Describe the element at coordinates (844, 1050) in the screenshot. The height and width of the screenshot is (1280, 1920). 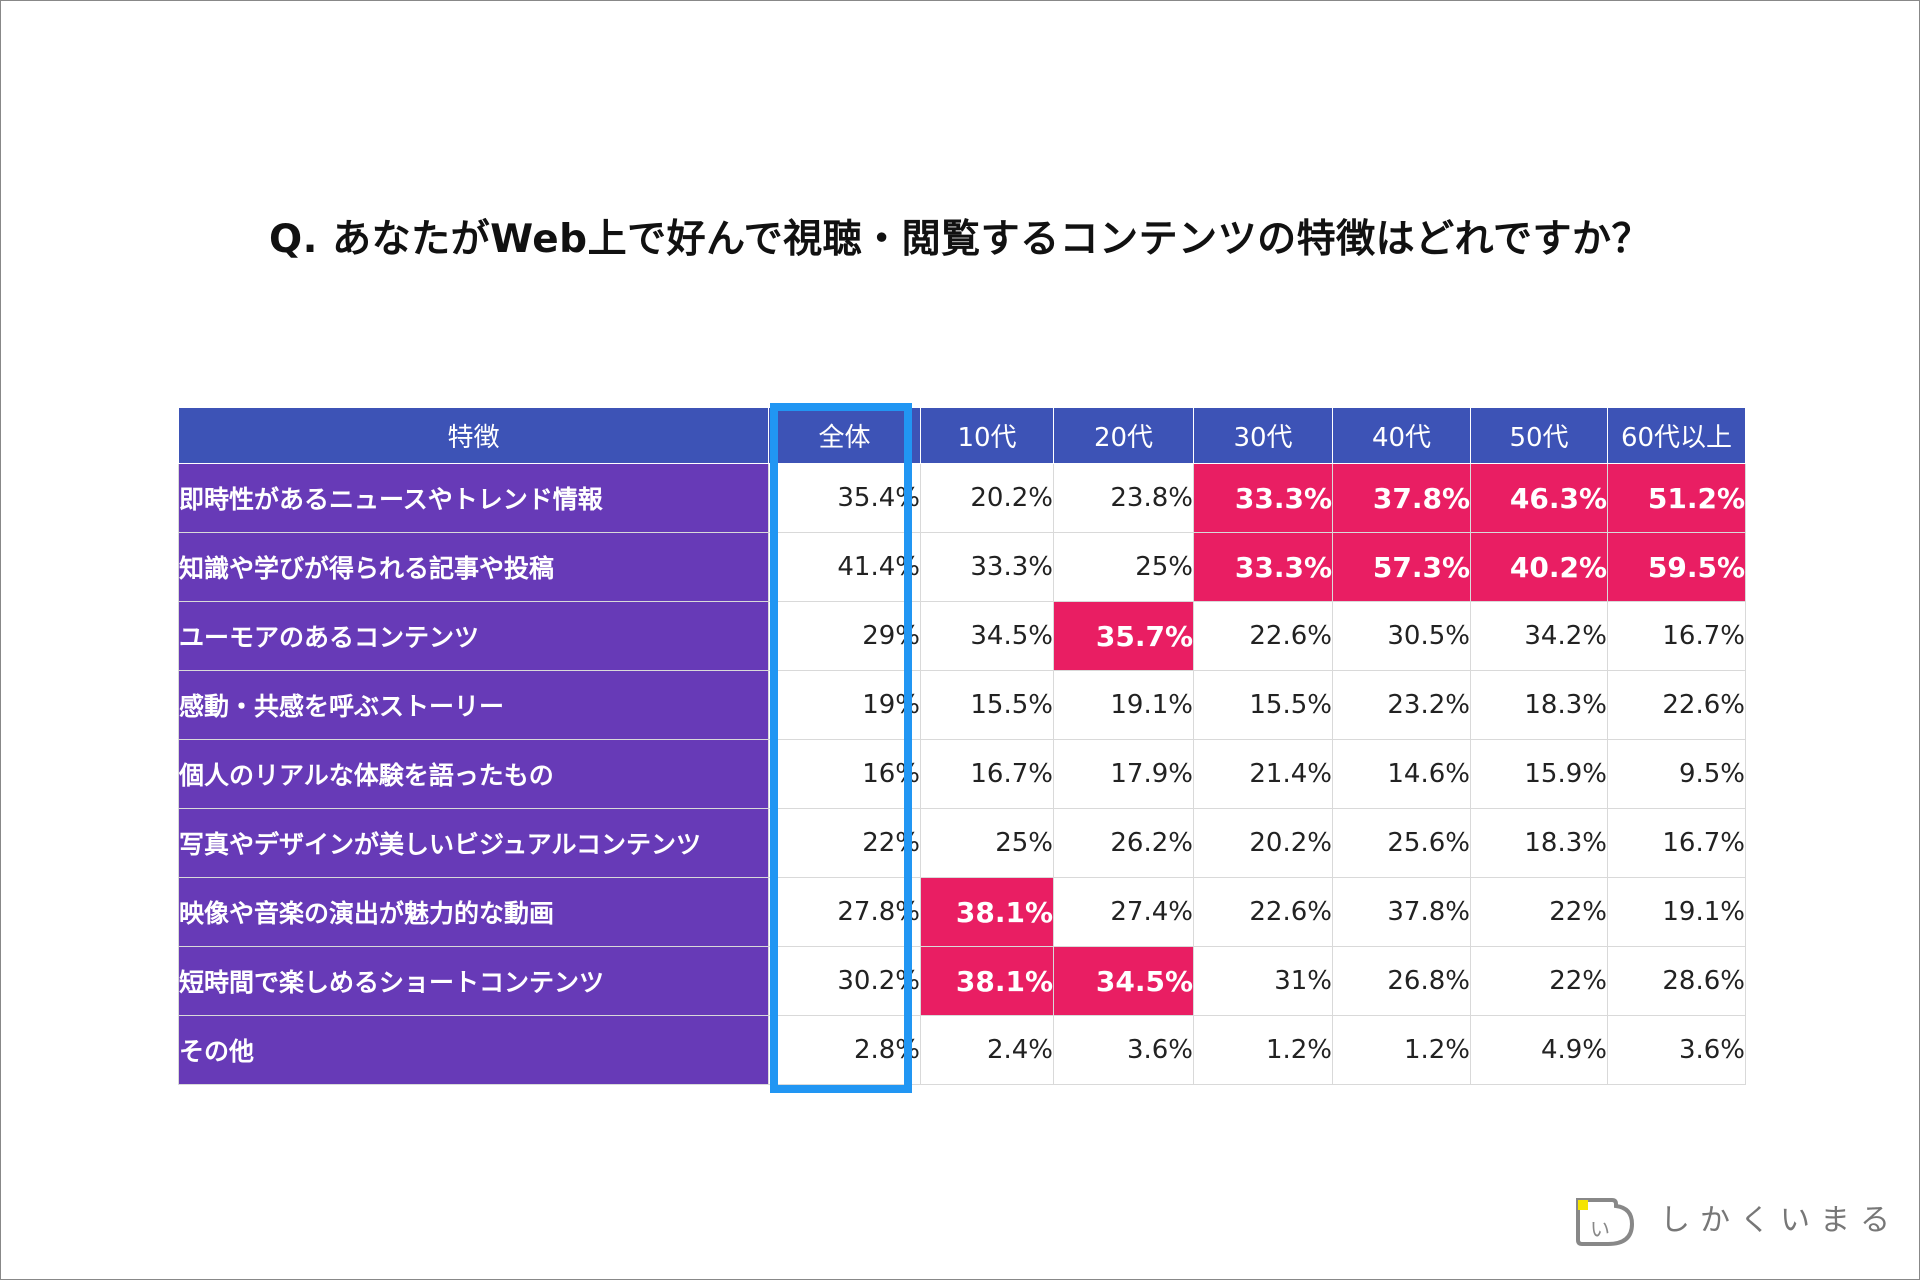
I see `value-cell: 2.8%` at that location.